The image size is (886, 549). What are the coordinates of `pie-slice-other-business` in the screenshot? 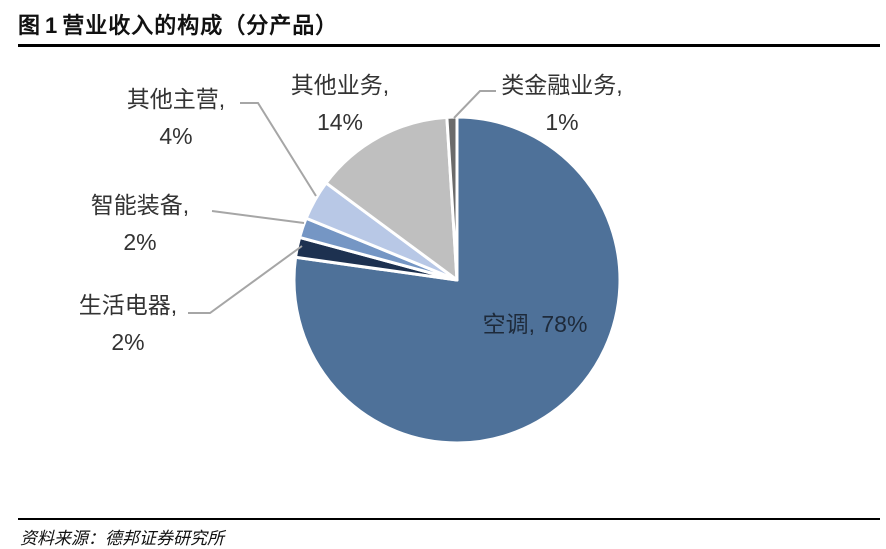 It's located at (391, 198).